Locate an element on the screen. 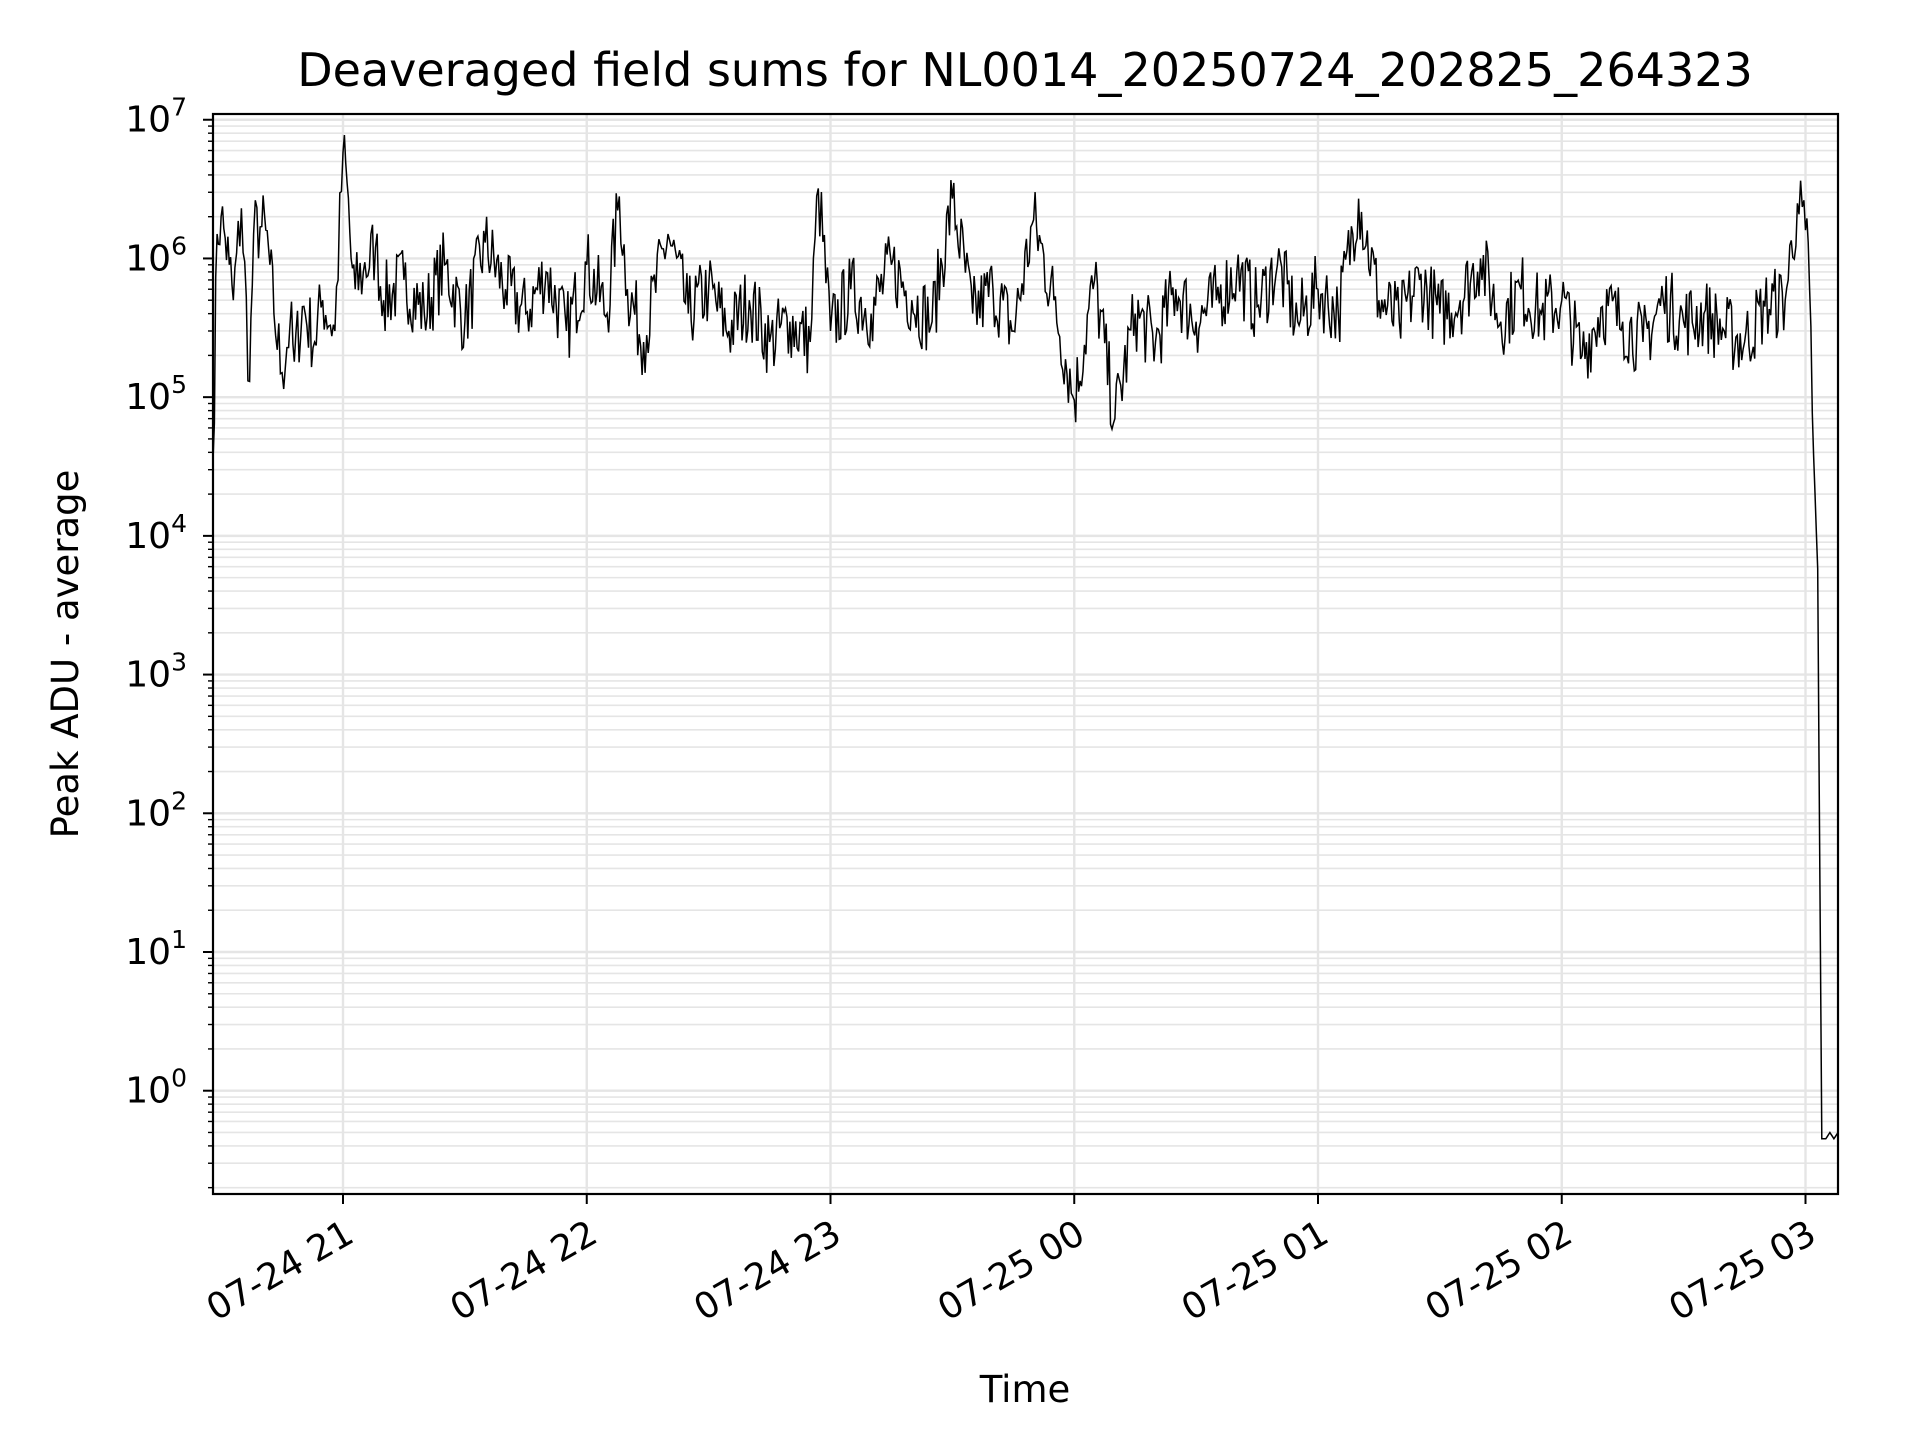 The image size is (1920, 1440). y-tick-exponent: 4 is located at coordinates (179, 523).